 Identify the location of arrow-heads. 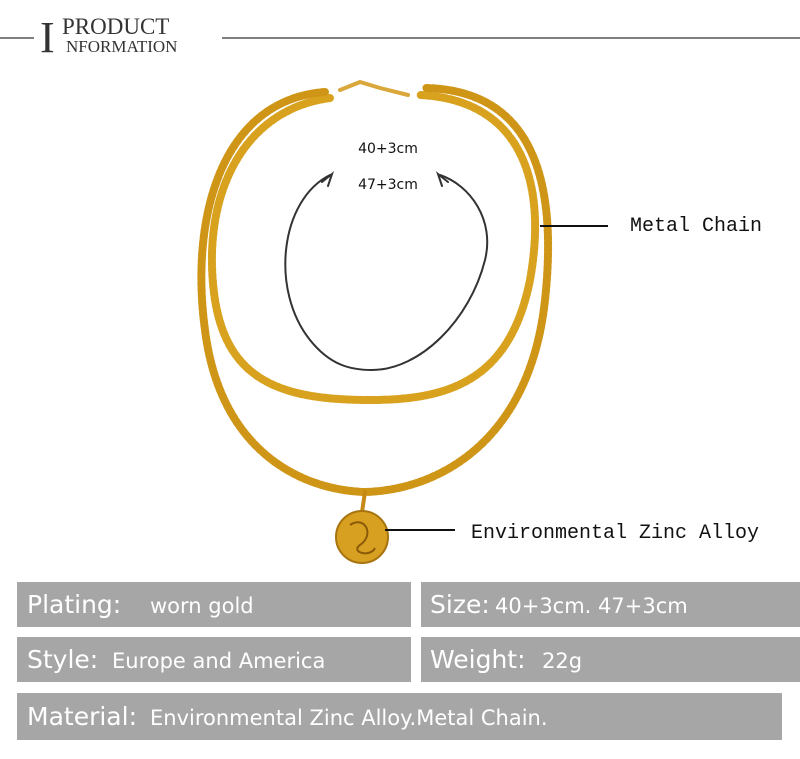
(385, 179).